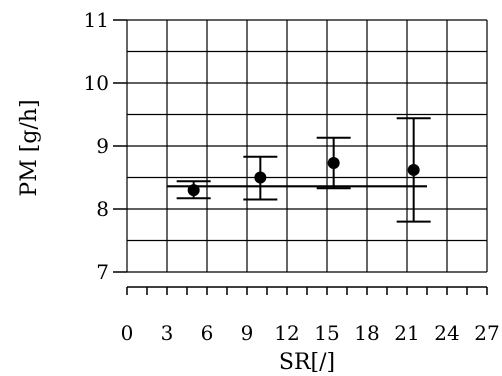 The image size is (502, 376). What do you see at coordinates (29, 147) in the screenshot?
I see `y-axis-title: PM [g/h]` at bounding box center [29, 147].